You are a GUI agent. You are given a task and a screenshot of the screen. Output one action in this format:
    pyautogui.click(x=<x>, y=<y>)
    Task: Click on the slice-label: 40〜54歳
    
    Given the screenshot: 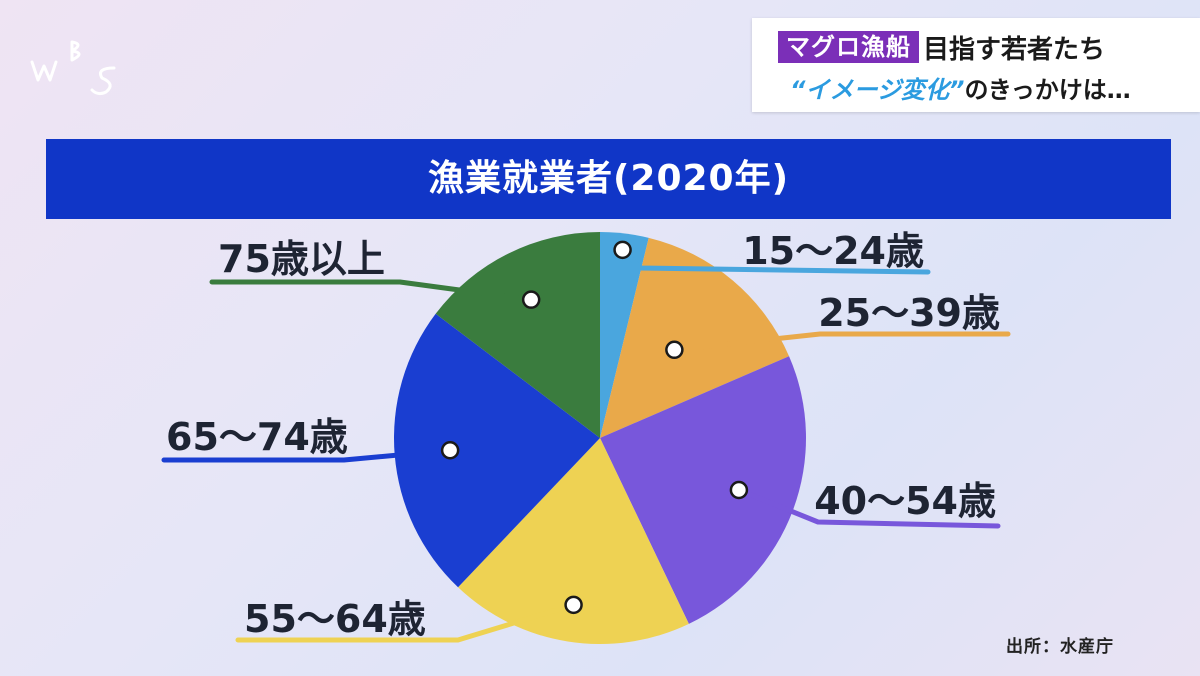 What is the action you would take?
    pyautogui.click(x=905, y=501)
    